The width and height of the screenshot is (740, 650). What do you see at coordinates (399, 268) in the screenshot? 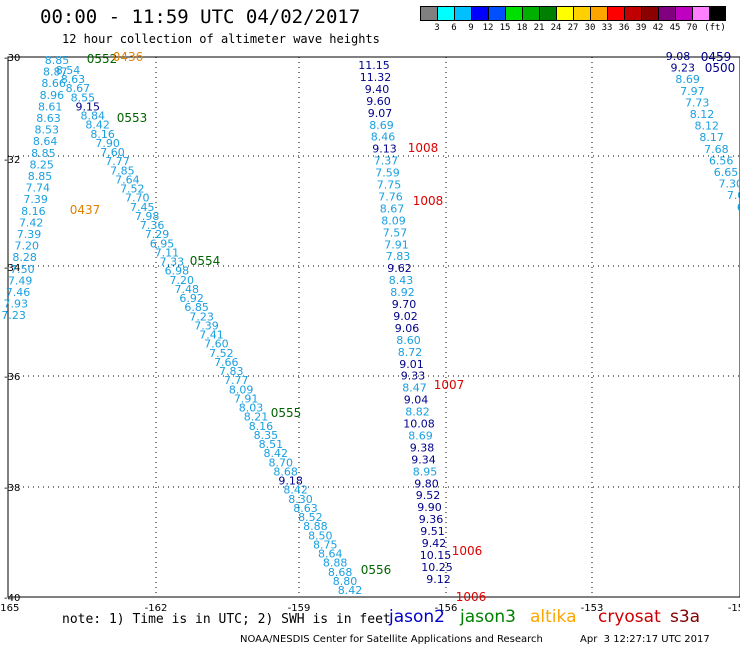
I see `wave-height-value: 9.62` at bounding box center [399, 268].